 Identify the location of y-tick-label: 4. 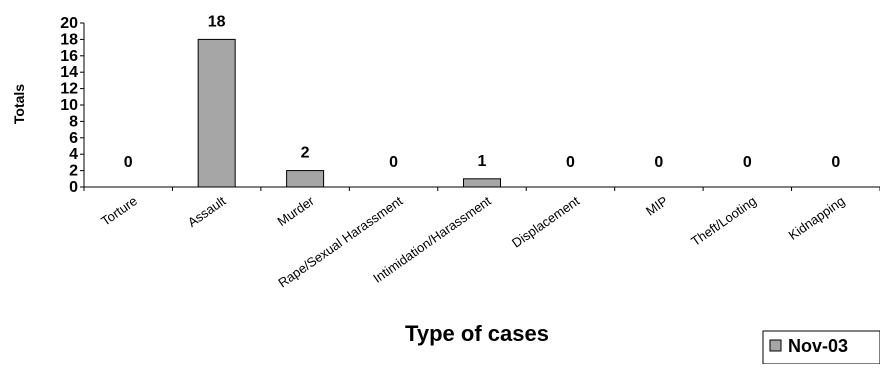
(73, 154).